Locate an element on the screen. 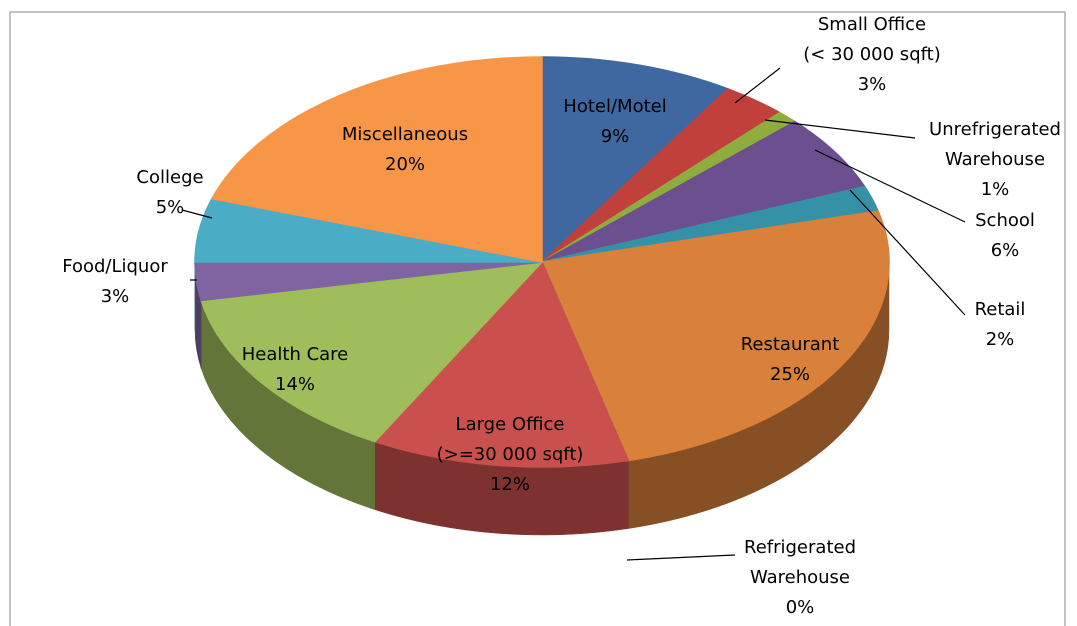 The width and height of the screenshot is (1077, 626). category-label: Health Care is located at coordinates (295, 354).